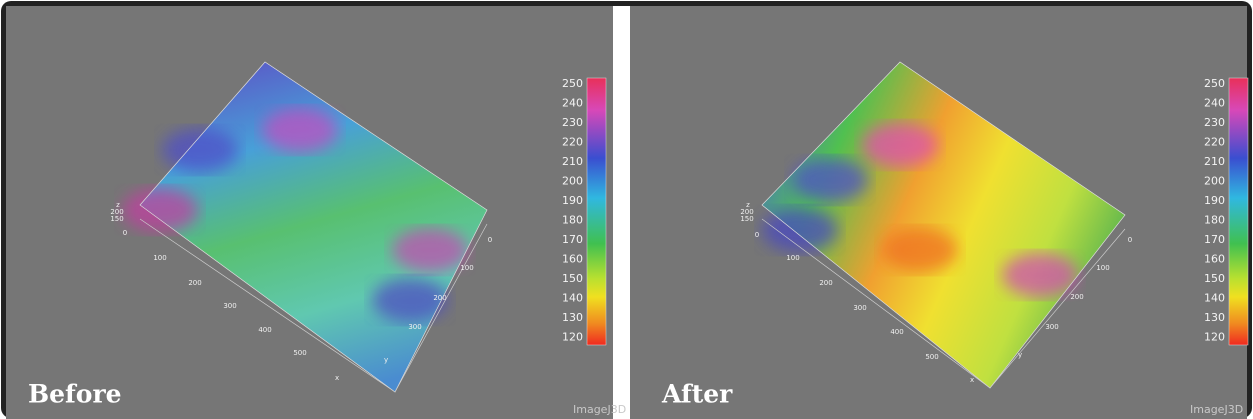 The height and width of the screenshot is (419, 1253). Describe the element at coordinates (697, 394) in the screenshot. I see `panel-label: After` at that location.